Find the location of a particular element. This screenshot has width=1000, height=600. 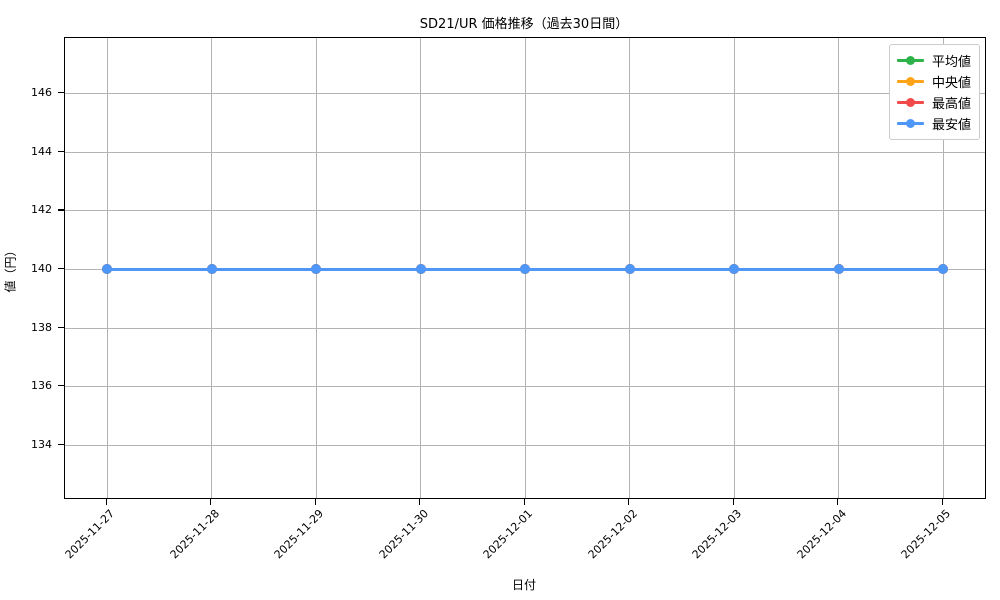

legend-label: 最高値 is located at coordinates (951, 104).